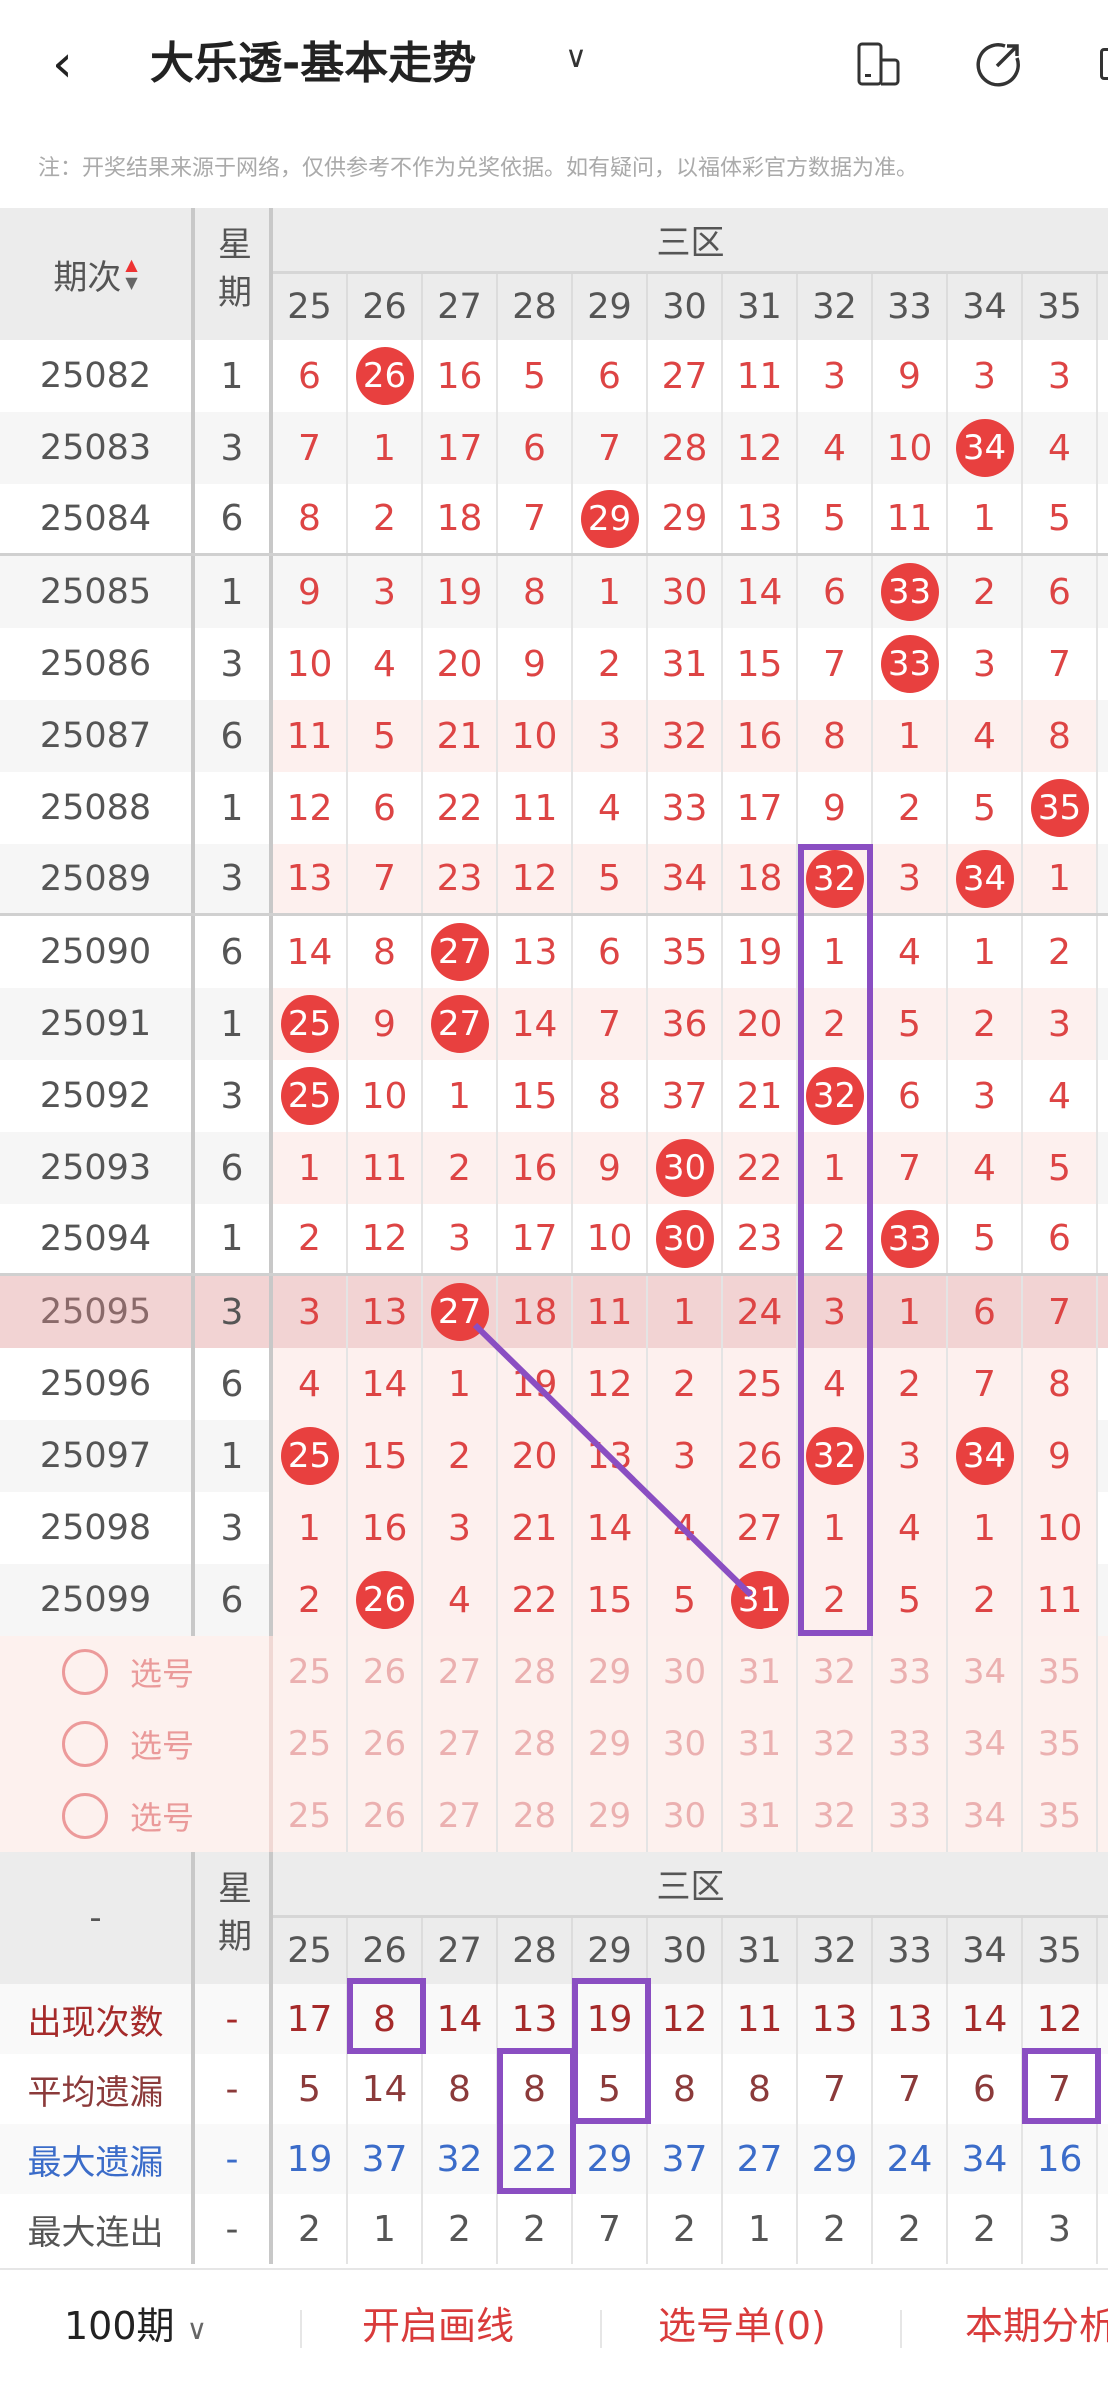  What do you see at coordinates (835, 1096) in the screenshot?
I see `number-cell: 32` at bounding box center [835, 1096].